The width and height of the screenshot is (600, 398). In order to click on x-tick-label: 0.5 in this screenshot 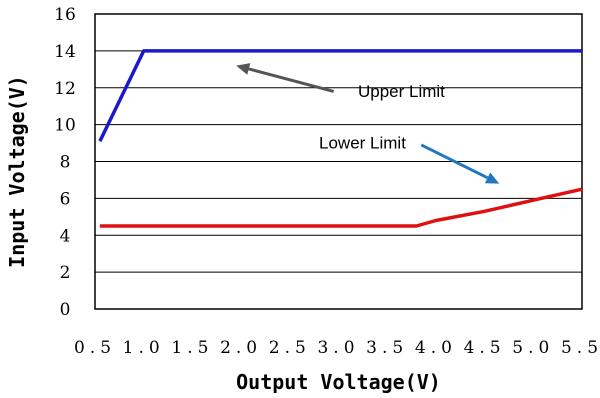, I will do `click(95, 348)`.